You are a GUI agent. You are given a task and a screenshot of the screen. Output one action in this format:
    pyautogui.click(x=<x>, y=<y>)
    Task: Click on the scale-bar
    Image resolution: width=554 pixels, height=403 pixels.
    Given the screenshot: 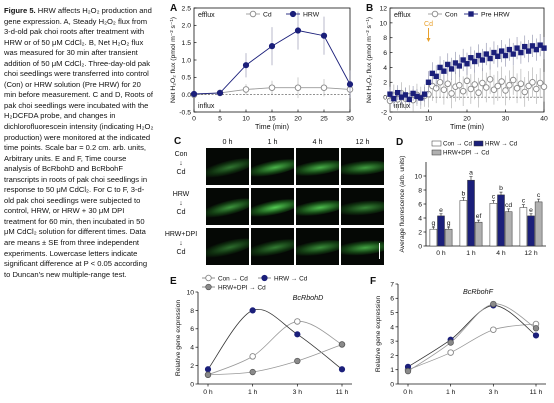 What is the action you would take?
    pyautogui.click(x=379, y=251)
    